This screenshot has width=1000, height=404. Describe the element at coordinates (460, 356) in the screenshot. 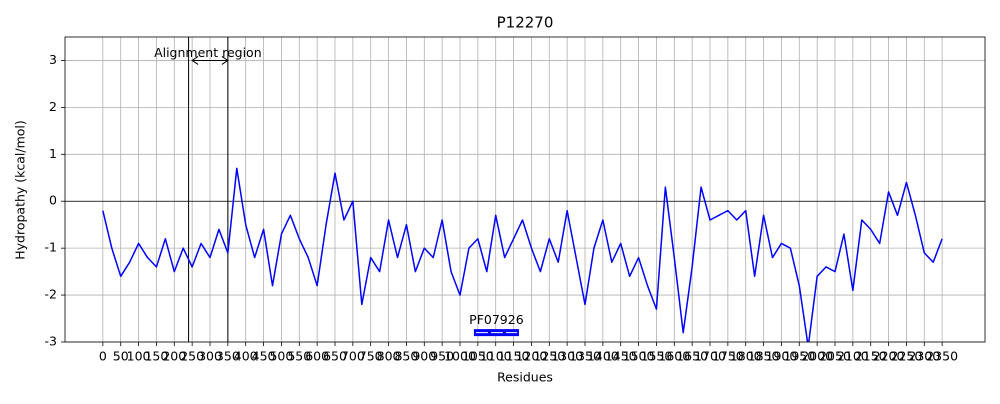

I see `x-tick-label: 1000` at that location.